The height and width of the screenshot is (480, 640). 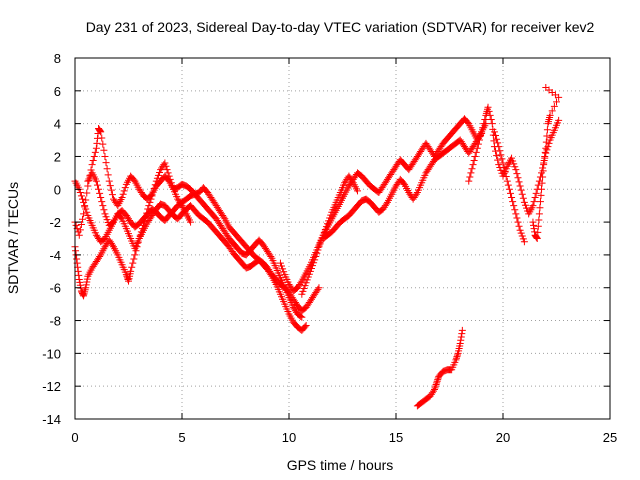 I want to click on series-track-i, so click(x=509, y=187).